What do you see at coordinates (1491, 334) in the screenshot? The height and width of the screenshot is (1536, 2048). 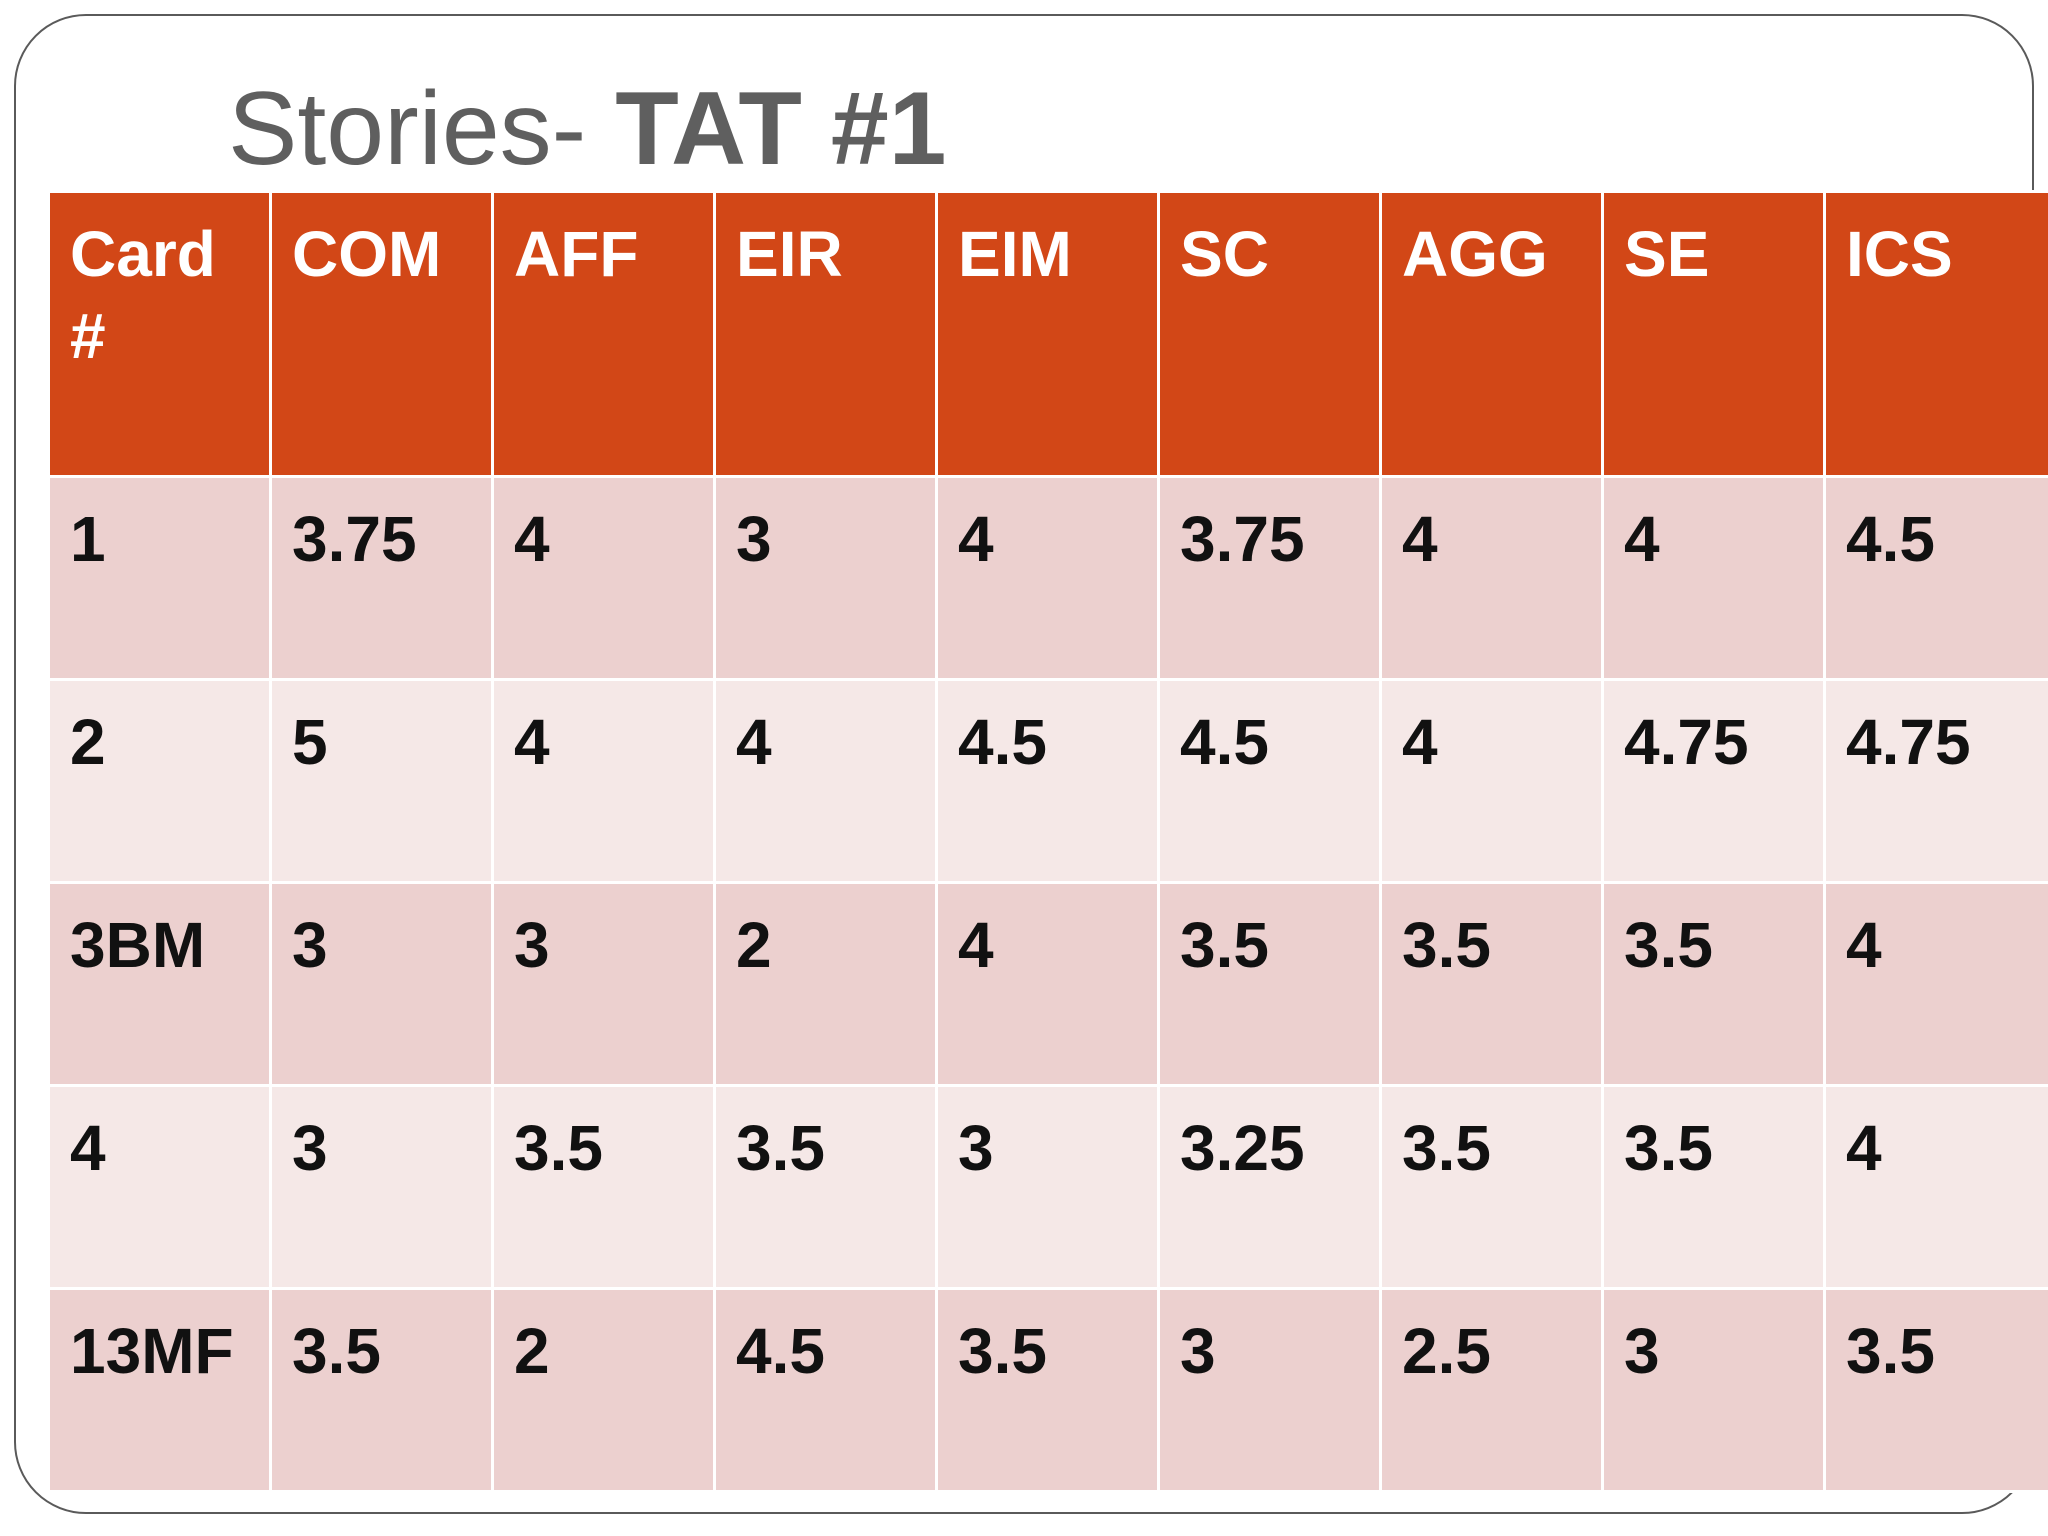 I see `header-cell-agg: AGG` at bounding box center [1491, 334].